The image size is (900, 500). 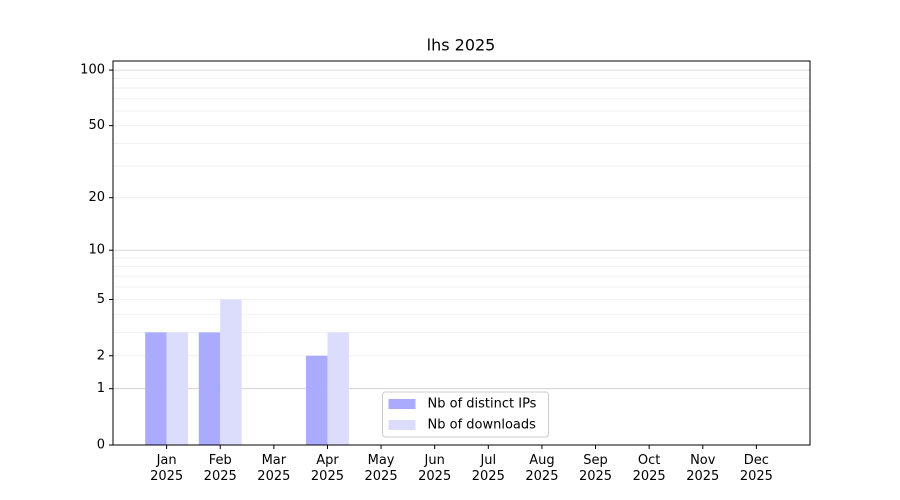 I want to click on legend: Nb of distinct IPs Nb of downloads, so click(x=465, y=414).